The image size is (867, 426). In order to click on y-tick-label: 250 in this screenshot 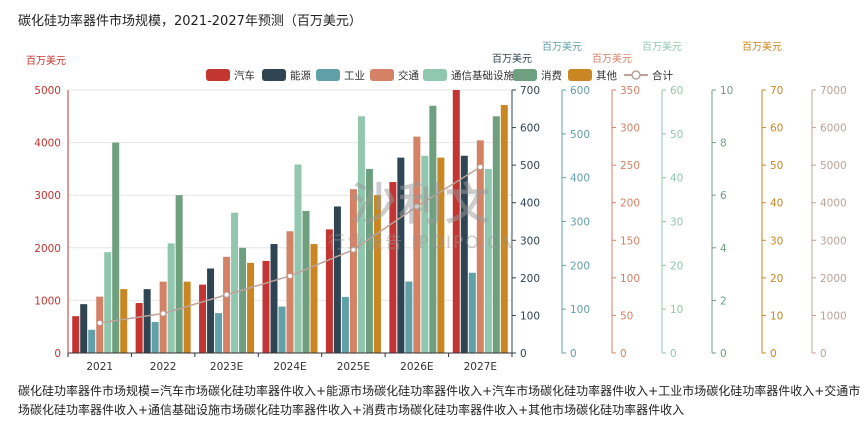, I will do `click(630, 166)`.